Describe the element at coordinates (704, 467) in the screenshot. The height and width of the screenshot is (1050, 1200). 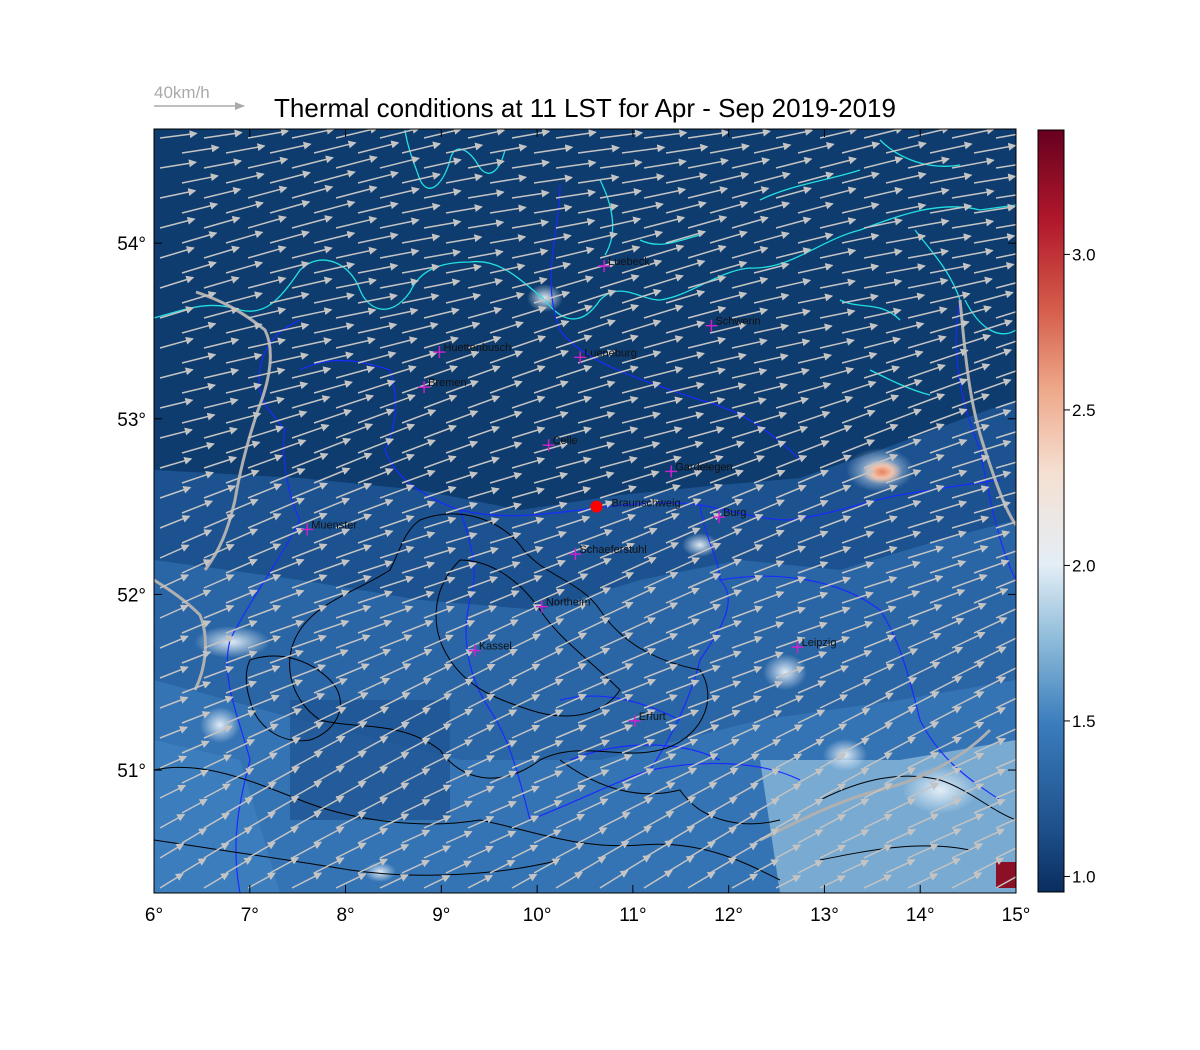
I see `city-label: Gardelegen` at that location.